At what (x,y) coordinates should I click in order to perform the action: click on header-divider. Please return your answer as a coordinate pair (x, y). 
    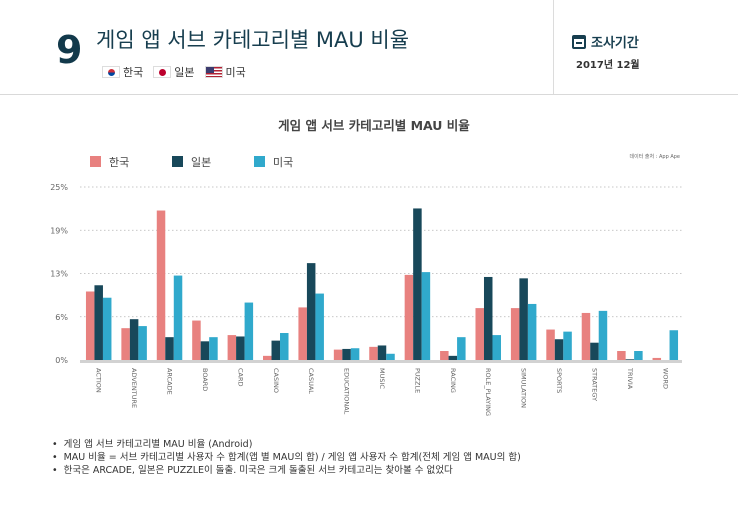
    Looking at the image, I should click on (553, 47).